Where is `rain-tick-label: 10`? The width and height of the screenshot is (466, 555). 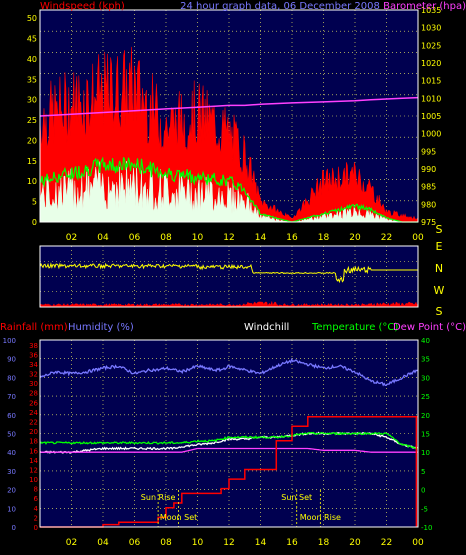 rain-tick-label: 10 is located at coordinates (33, 480).